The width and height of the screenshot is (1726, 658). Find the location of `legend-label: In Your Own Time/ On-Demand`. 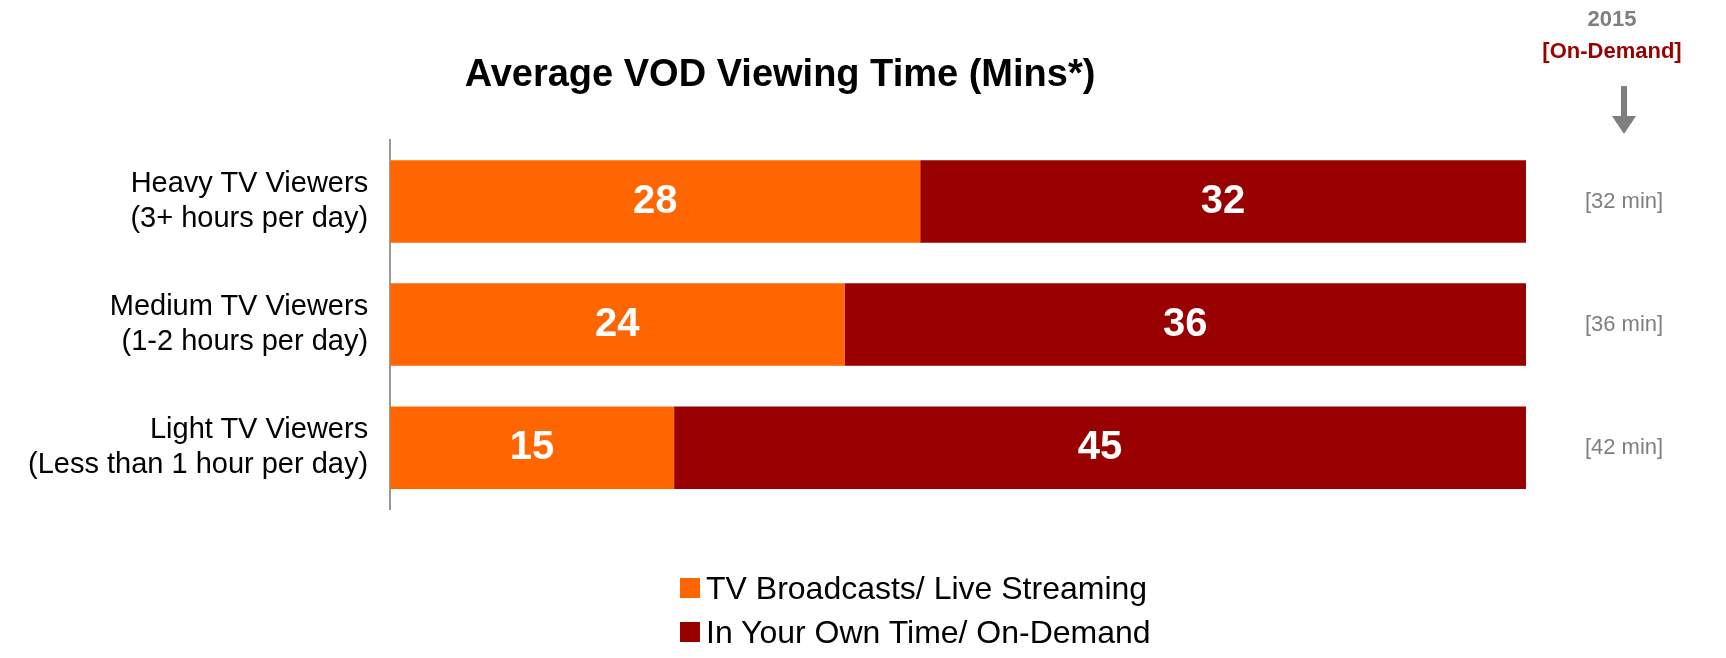

legend-label: In Your Own Time/ On-Demand is located at coordinates (928, 632).